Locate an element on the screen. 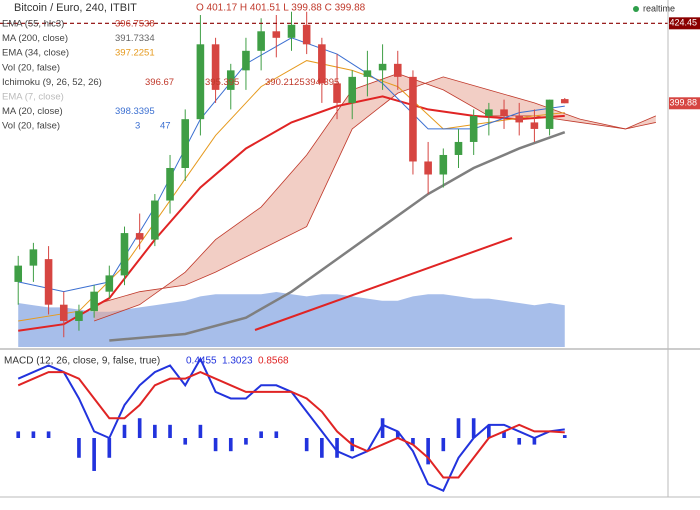  indicator-name: EMA (7, close) is located at coordinates (33, 97).